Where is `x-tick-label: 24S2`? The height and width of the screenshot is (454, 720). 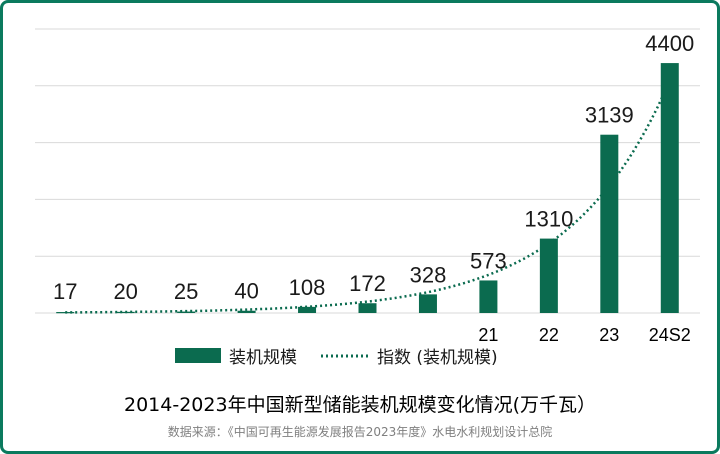
x-tick-label: 24S2 is located at coordinates (670, 335).